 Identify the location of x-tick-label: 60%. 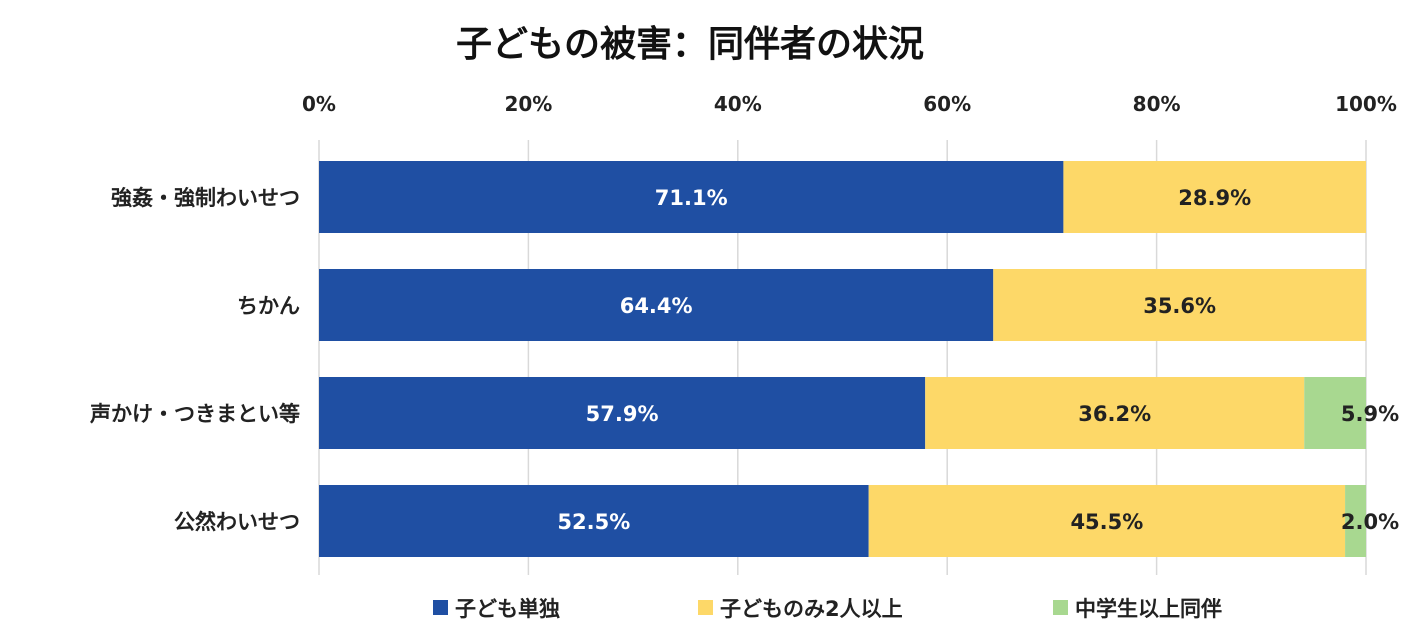
(947, 104).